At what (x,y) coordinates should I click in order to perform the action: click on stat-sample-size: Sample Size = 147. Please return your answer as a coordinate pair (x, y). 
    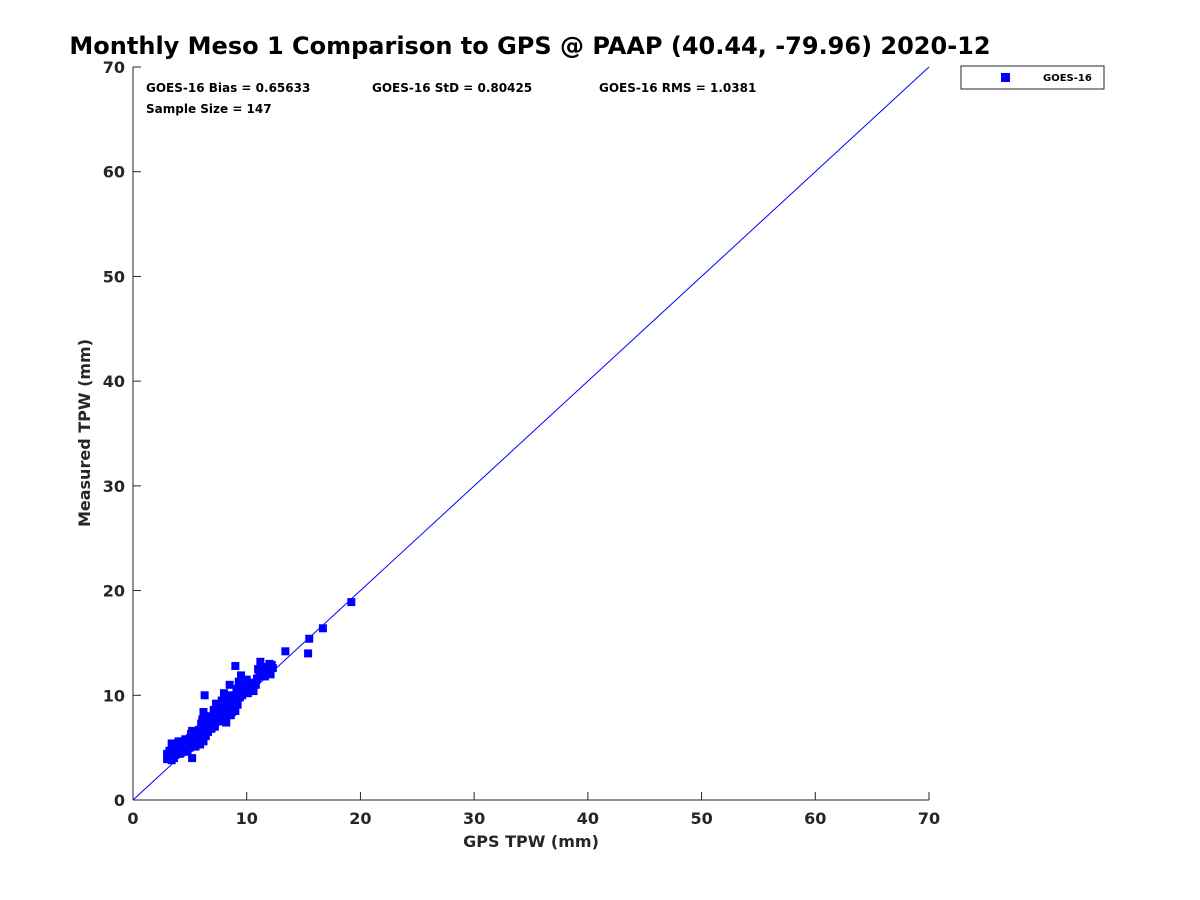
    Looking at the image, I should click on (209, 109).